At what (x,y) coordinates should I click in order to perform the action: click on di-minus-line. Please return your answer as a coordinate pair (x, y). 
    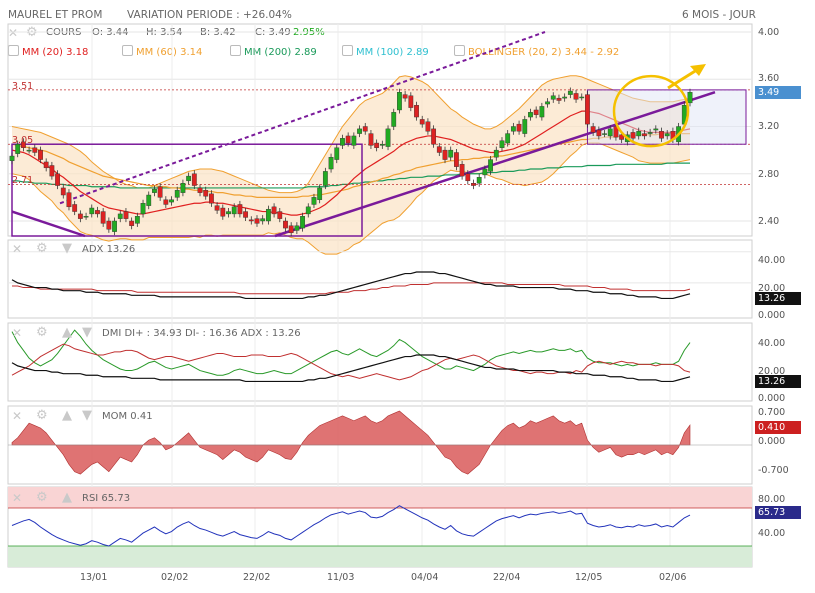
    Looking at the image, I should click on (351, 362).